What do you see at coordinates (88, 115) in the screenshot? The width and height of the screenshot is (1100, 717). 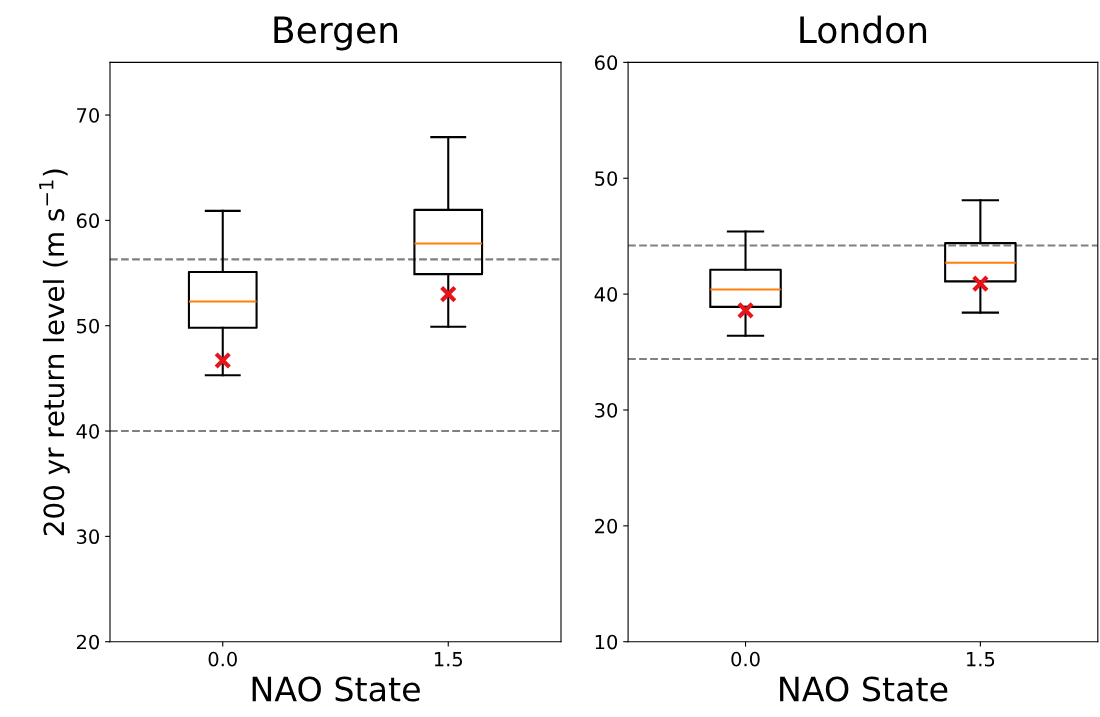 I see `y-tick-label: 70` at bounding box center [88, 115].